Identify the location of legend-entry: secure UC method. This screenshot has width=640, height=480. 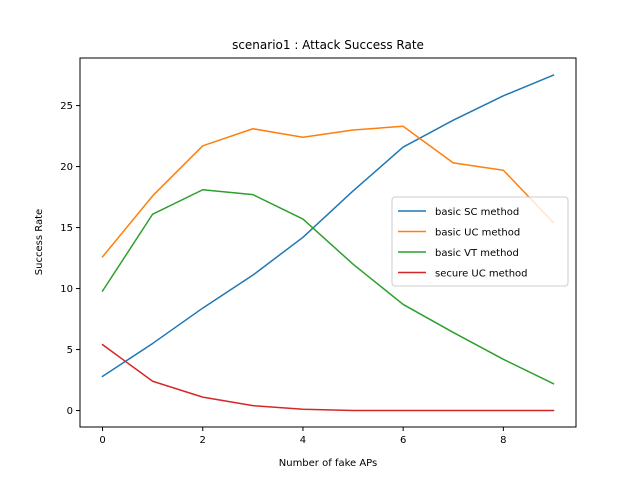
(481, 274).